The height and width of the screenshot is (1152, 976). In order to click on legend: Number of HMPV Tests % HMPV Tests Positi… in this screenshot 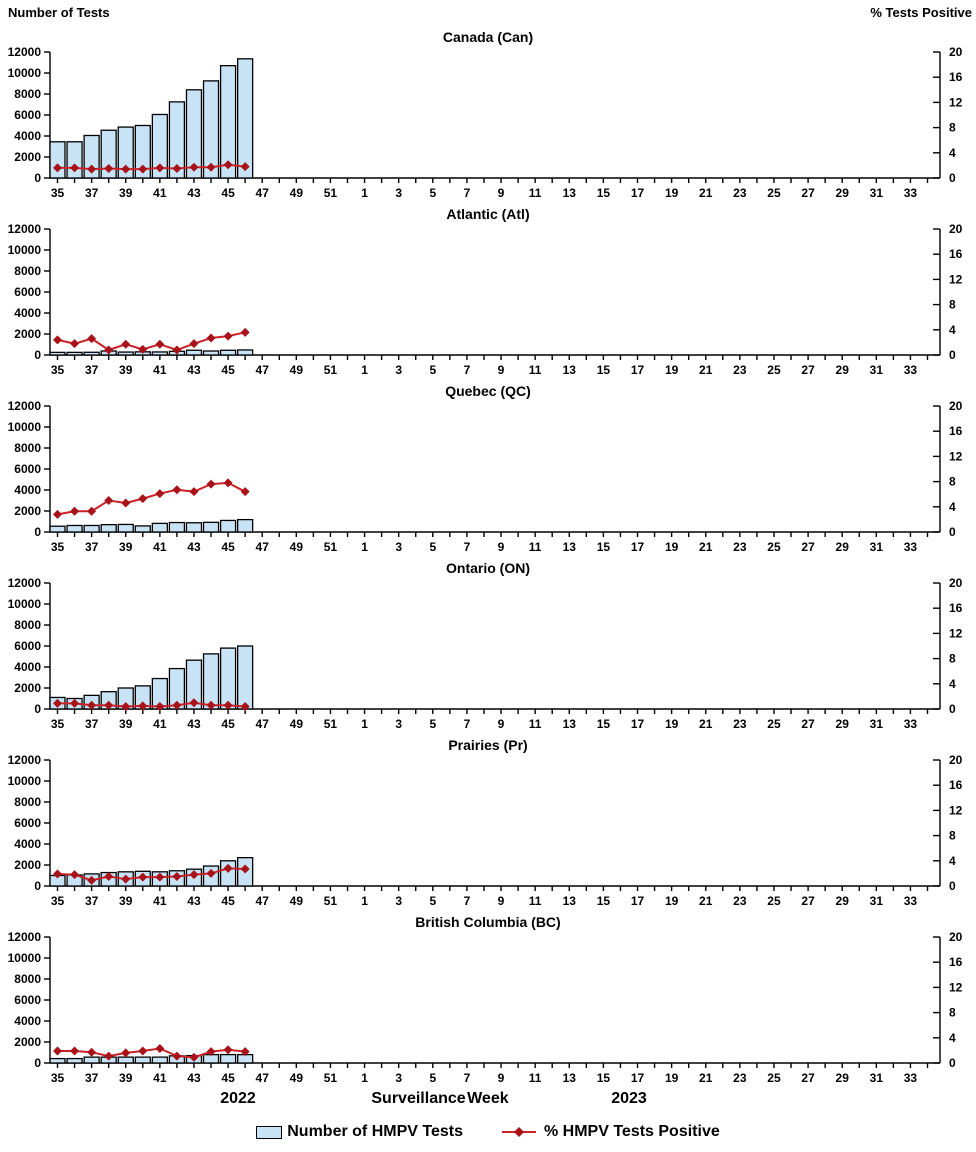, I will do `click(488, 1132)`.